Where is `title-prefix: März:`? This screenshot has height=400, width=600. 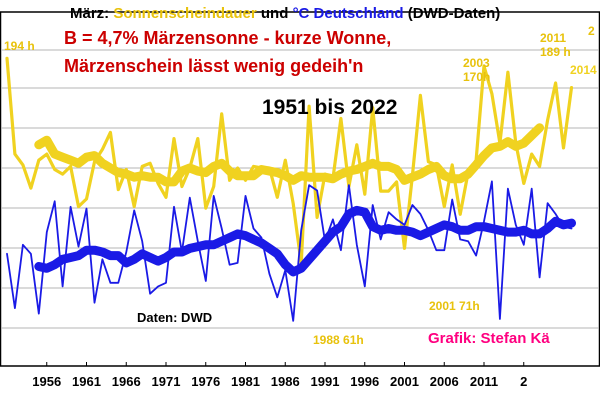 title-prefix: März: is located at coordinates (90, 13).